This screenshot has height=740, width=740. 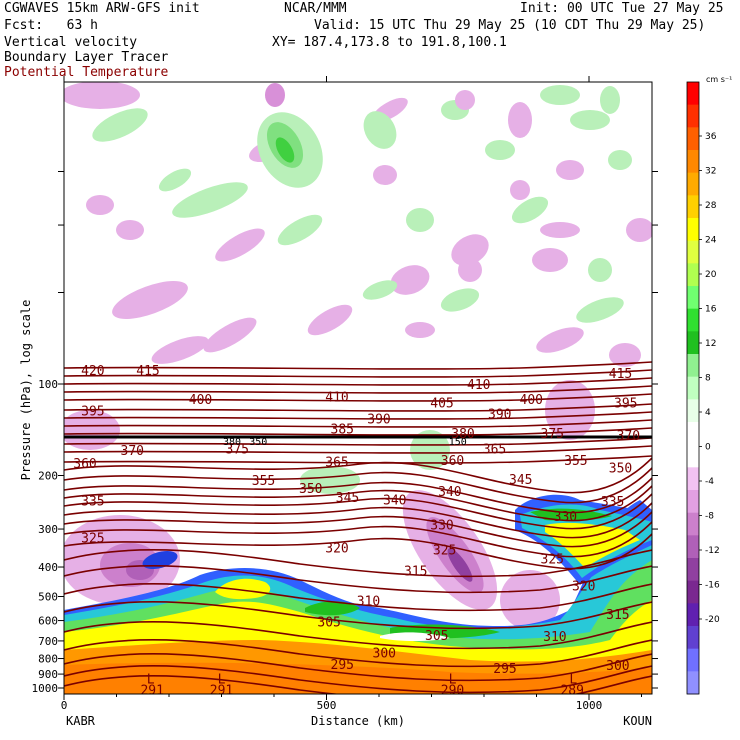 What do you see at coordinates (709, 482) in the screenshot?
I see `colorbar-label: -4` at bounding box center [709, 482].